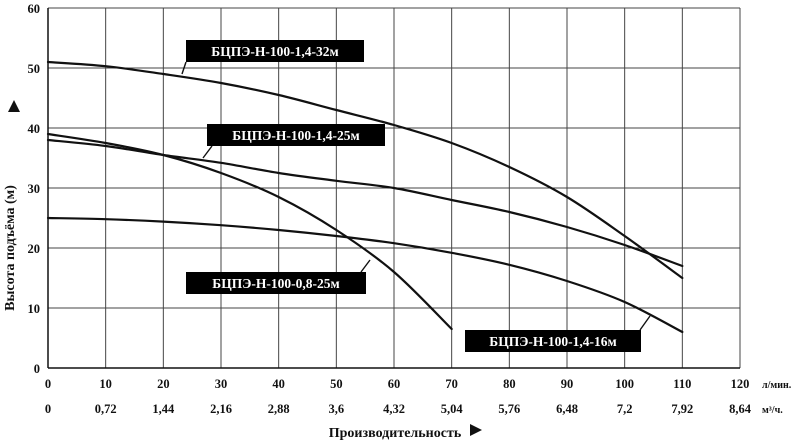  Describe the element at coordinates (777, 385) in the screenshot. I see `x-unit-primary: л/мин.` at that location.